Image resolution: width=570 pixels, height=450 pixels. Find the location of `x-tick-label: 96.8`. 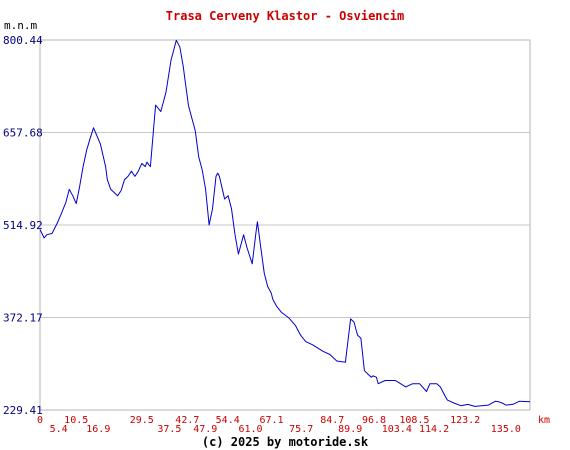

x-tick-label: 96.8 is located at coordinates (374, 420).